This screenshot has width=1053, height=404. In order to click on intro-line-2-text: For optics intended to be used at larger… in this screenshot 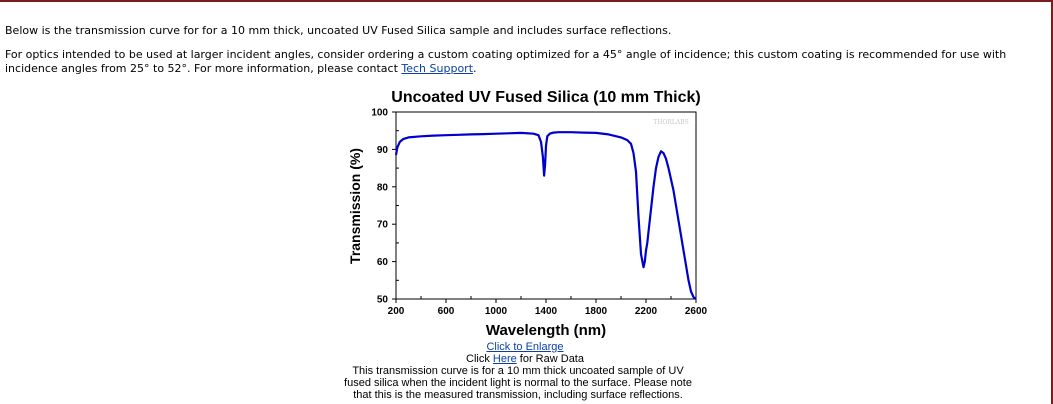, I will do `click(506, 61)`.